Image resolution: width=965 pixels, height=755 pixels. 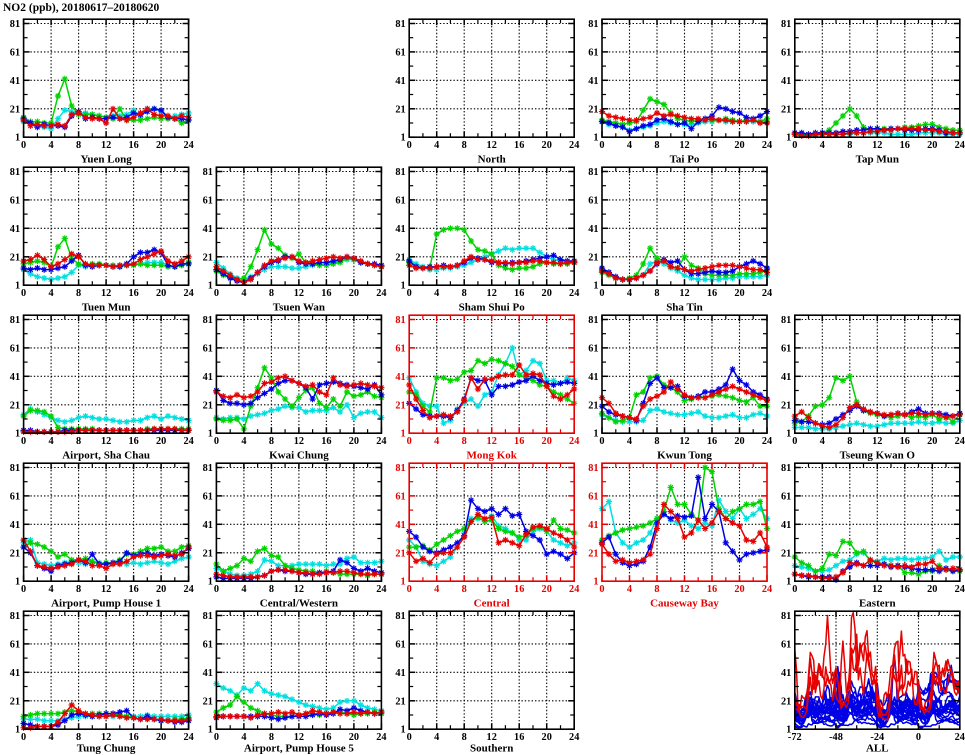 What do you see at coordinates (106, 456) in the screenshot?
I see `svg-text: Airport, Sha Chau` at bounding box center [106, 456].